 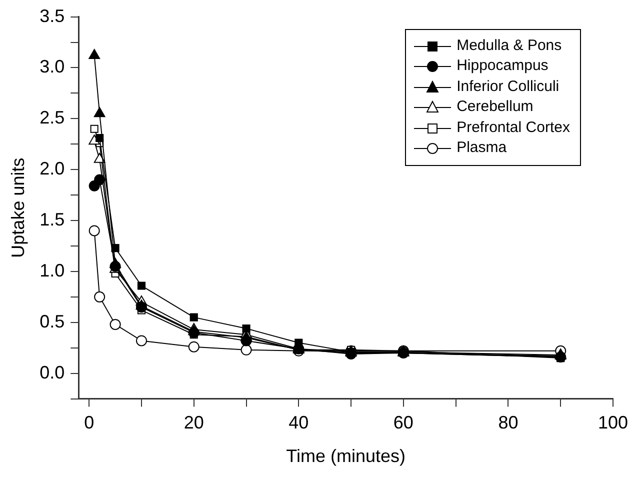 What do you see at coordinates (89, 422) in the screenshot?
I see `x-tick-label: 0` at bounding box center [89, 422].